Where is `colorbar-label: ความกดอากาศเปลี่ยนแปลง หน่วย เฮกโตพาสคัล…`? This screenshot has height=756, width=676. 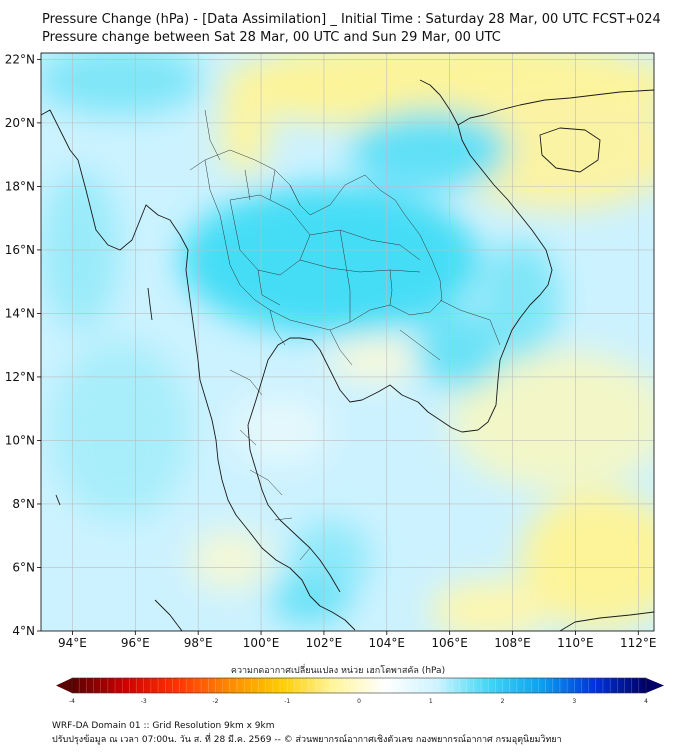 colorbar-label: ความกดอากาศเปลี่ยนแปลง หน่วย เฮกโตพาสคัล… is located at coordinates (338, 671).